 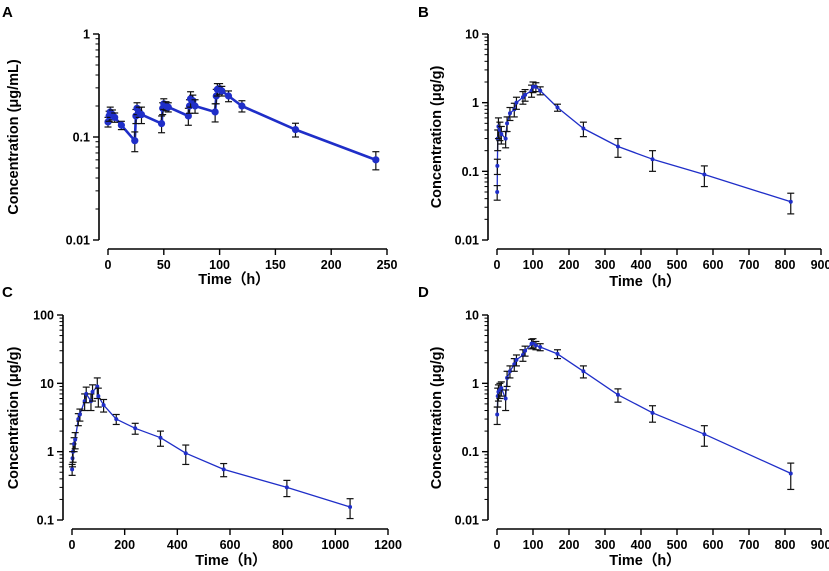 What do you see at coordinates (641, 265) in the screenshot?
I see `panel-b-x-tick-label: 400` at bounding box center [641, 265].